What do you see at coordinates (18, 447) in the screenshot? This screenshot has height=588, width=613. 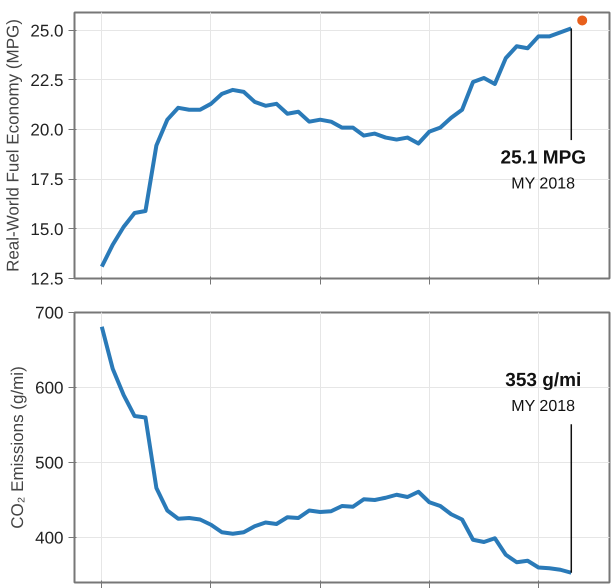 I see `y-axis-title: CO₂ Emissions (g/mi)` at bounding box center [18, 447].